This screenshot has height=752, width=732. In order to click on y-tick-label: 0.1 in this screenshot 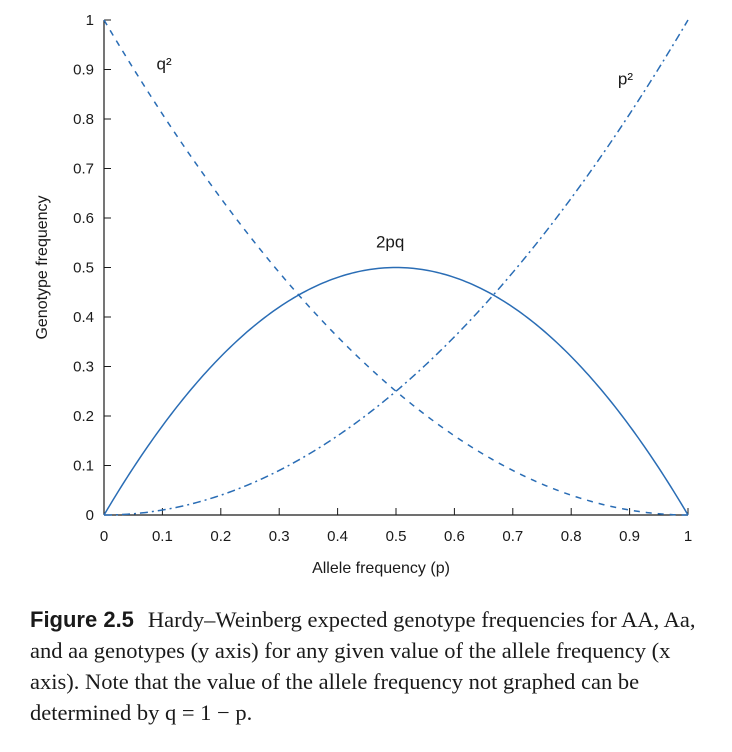, I will do `click(83, 466)`.